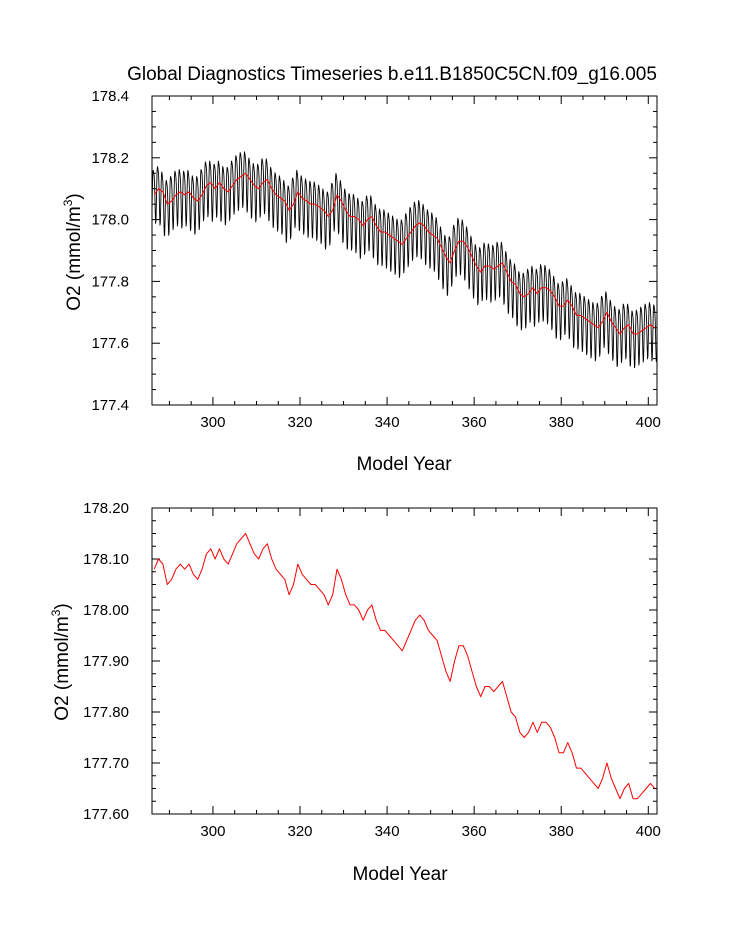 This screenshot has width=733, height=945. What do you see at coordinates (110, 343) in the screenshot?
I see `y-tick-label: 177.6` at bounding box center [110, 343].